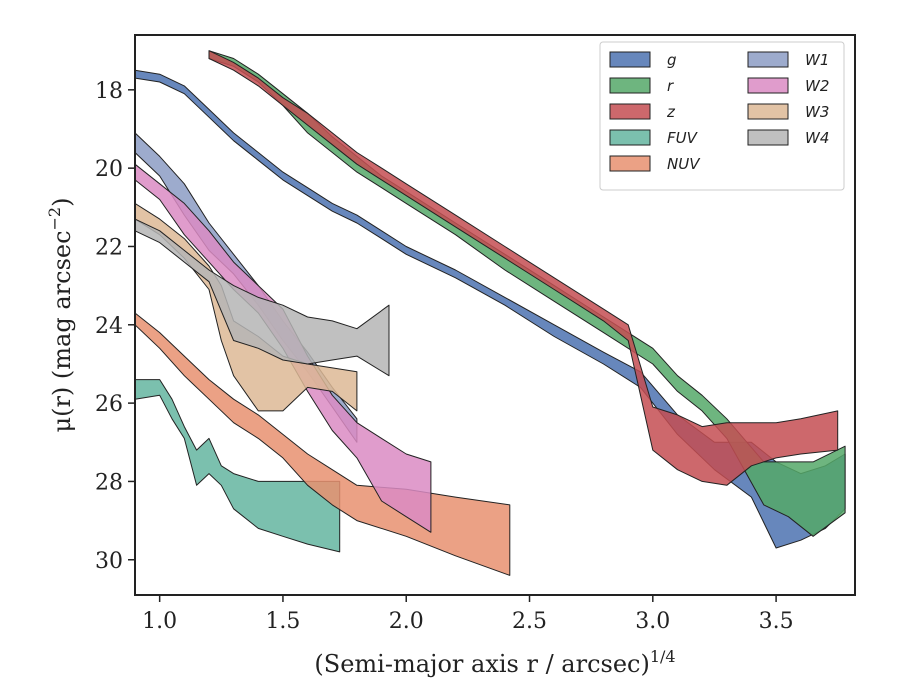 This screenshot has width=900, height=700. I want to click on legend: grz FUV NUV W1 W2 W3 W4, so click(722, 116).